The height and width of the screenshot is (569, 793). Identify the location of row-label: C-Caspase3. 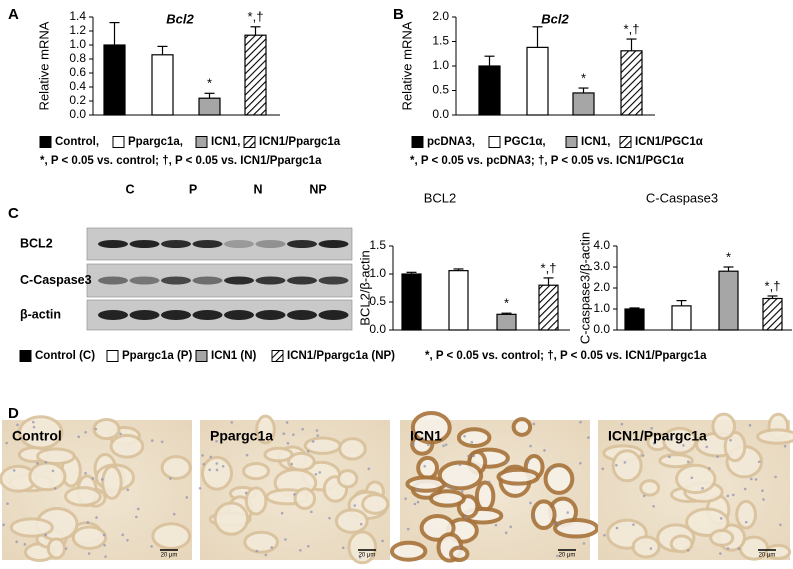
(56, 280).